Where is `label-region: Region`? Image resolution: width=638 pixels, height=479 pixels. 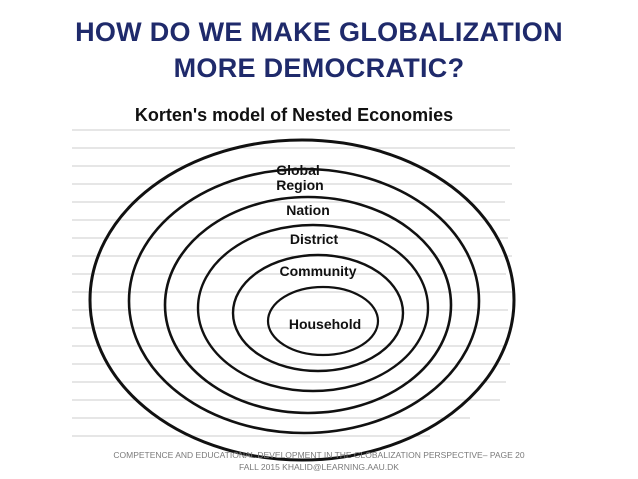
label-region: Region is located at coordinates (299, 185).